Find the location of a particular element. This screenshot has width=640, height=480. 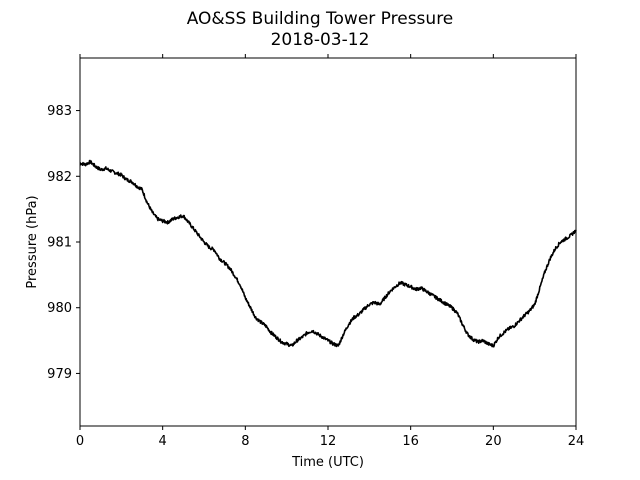

x-tick-label: 12 is located at coordinates (328, 441).